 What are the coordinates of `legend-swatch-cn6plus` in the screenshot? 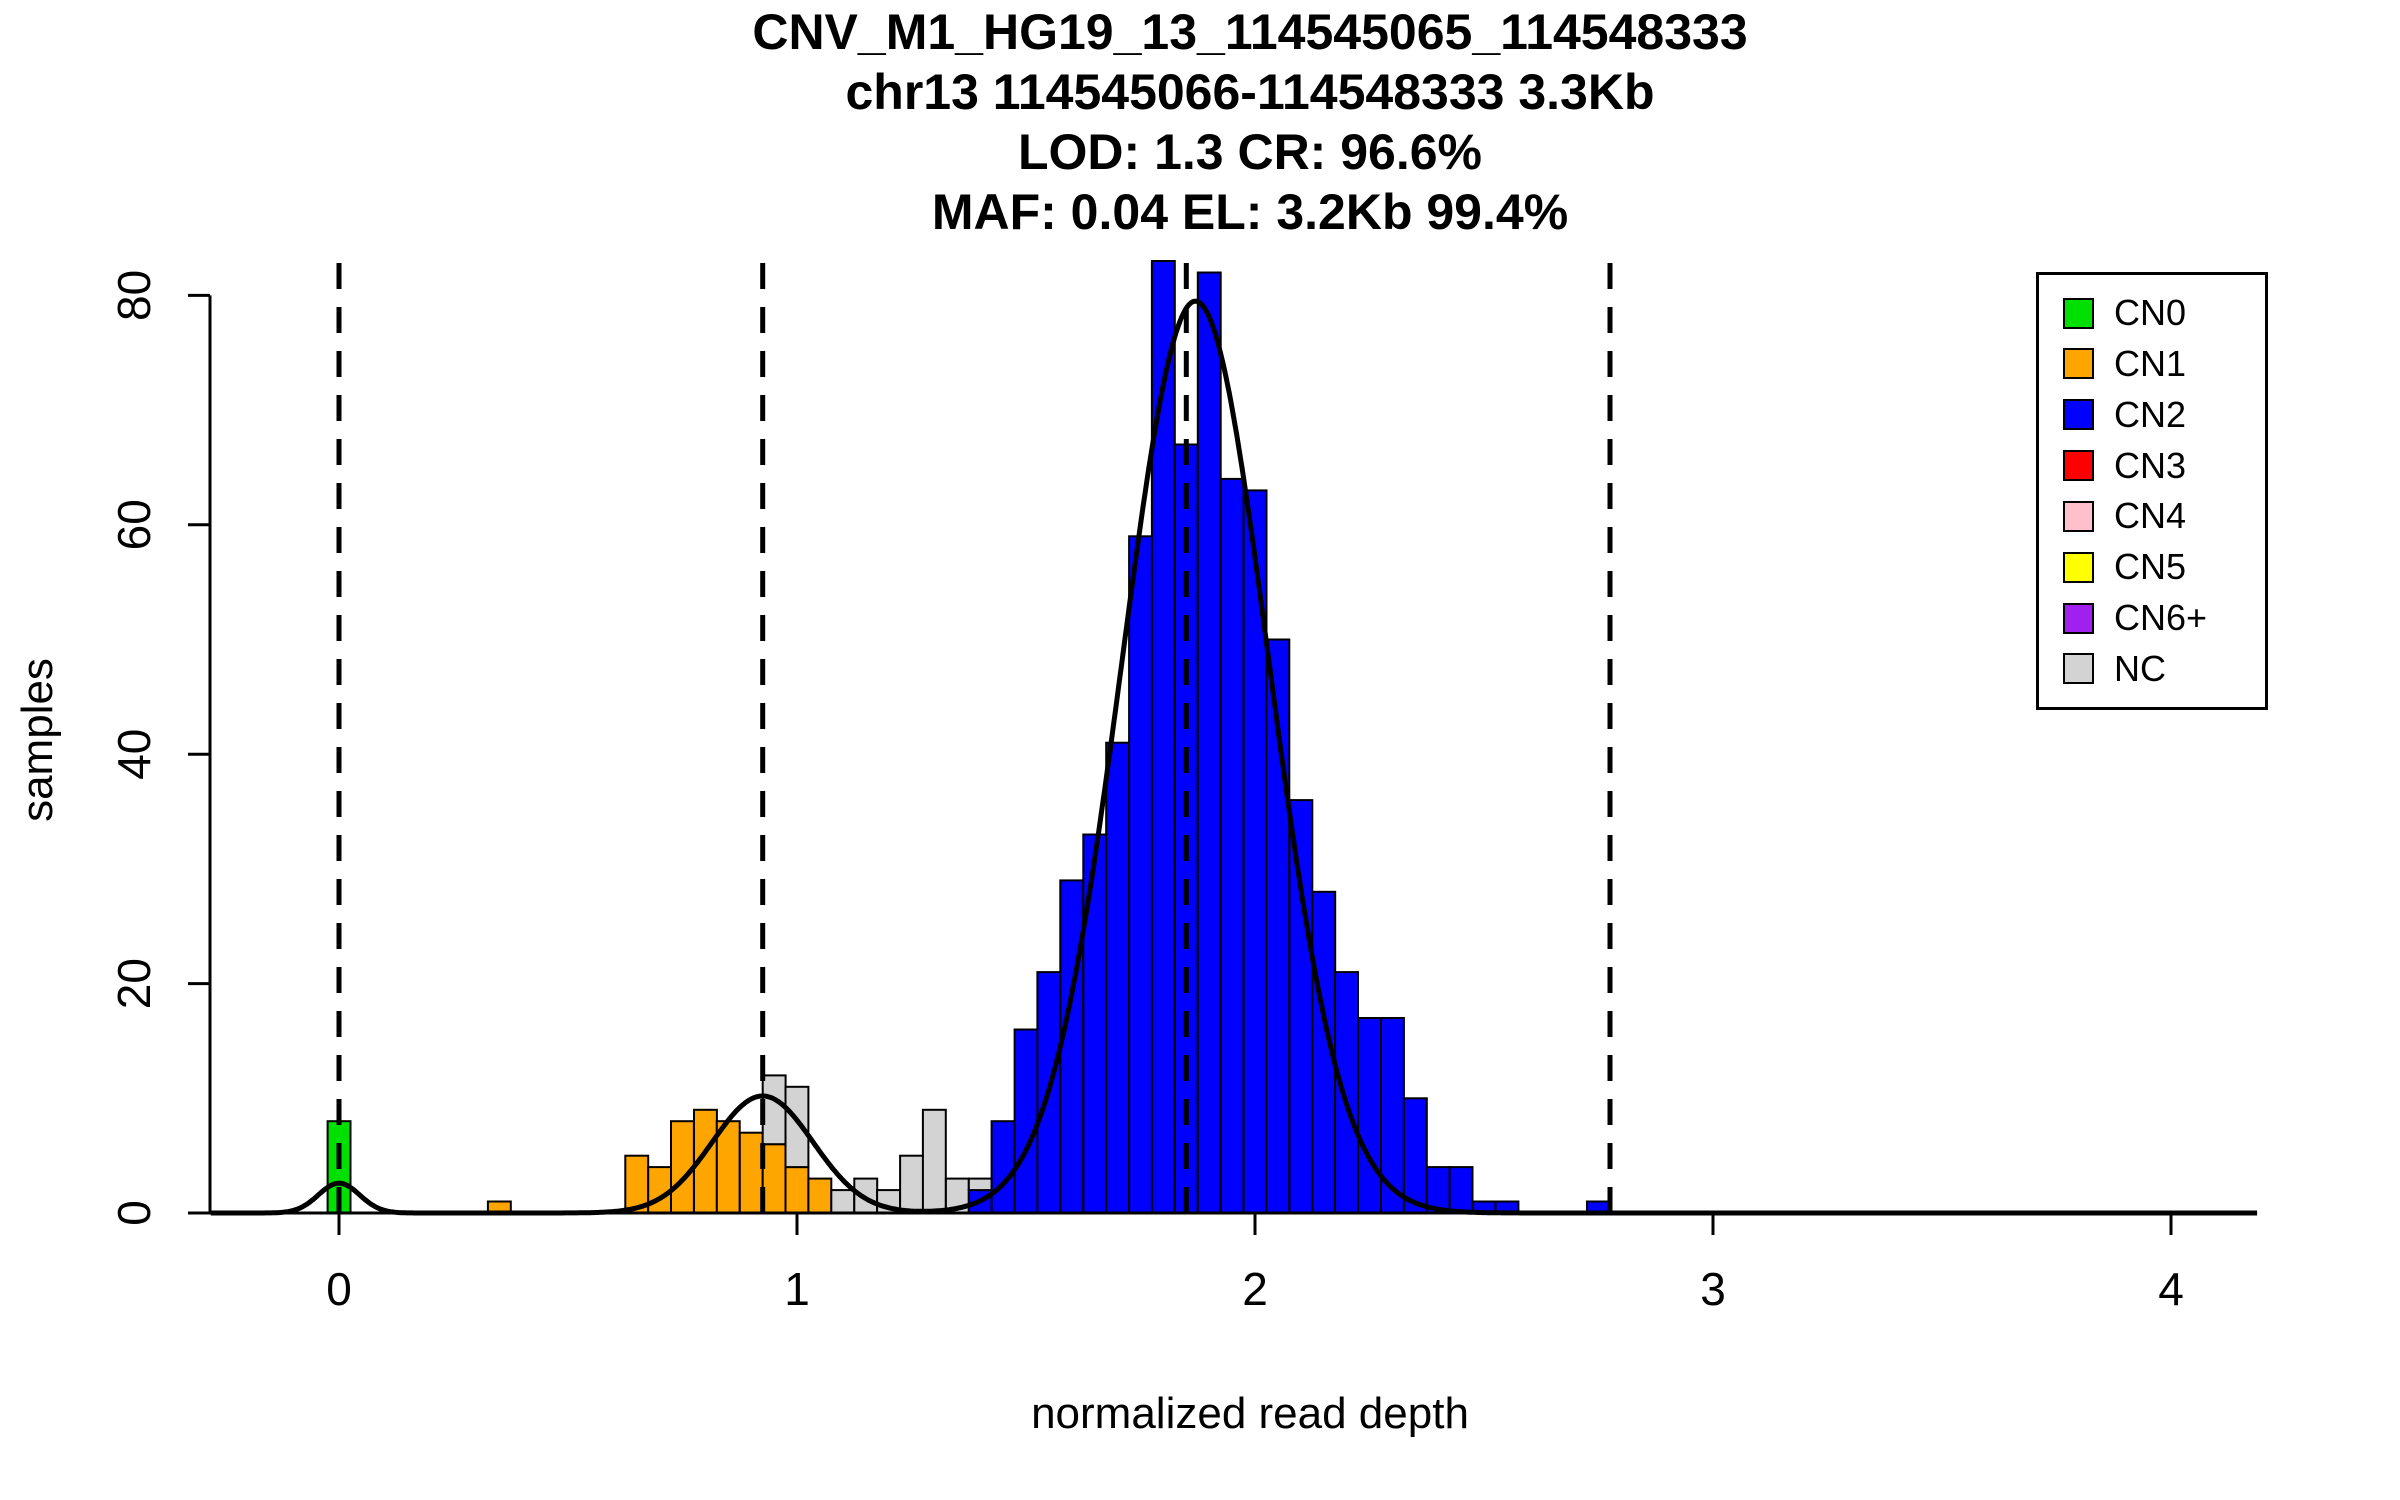 It's located at (2078, 618).